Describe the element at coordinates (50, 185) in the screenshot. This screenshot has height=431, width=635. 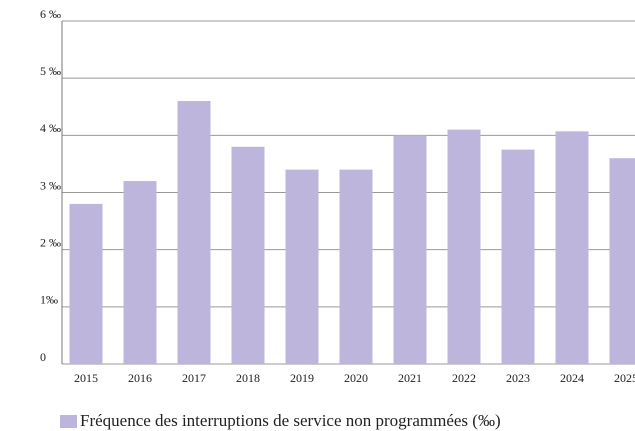
I see `y-tick-label: 3 ‰` at that location.